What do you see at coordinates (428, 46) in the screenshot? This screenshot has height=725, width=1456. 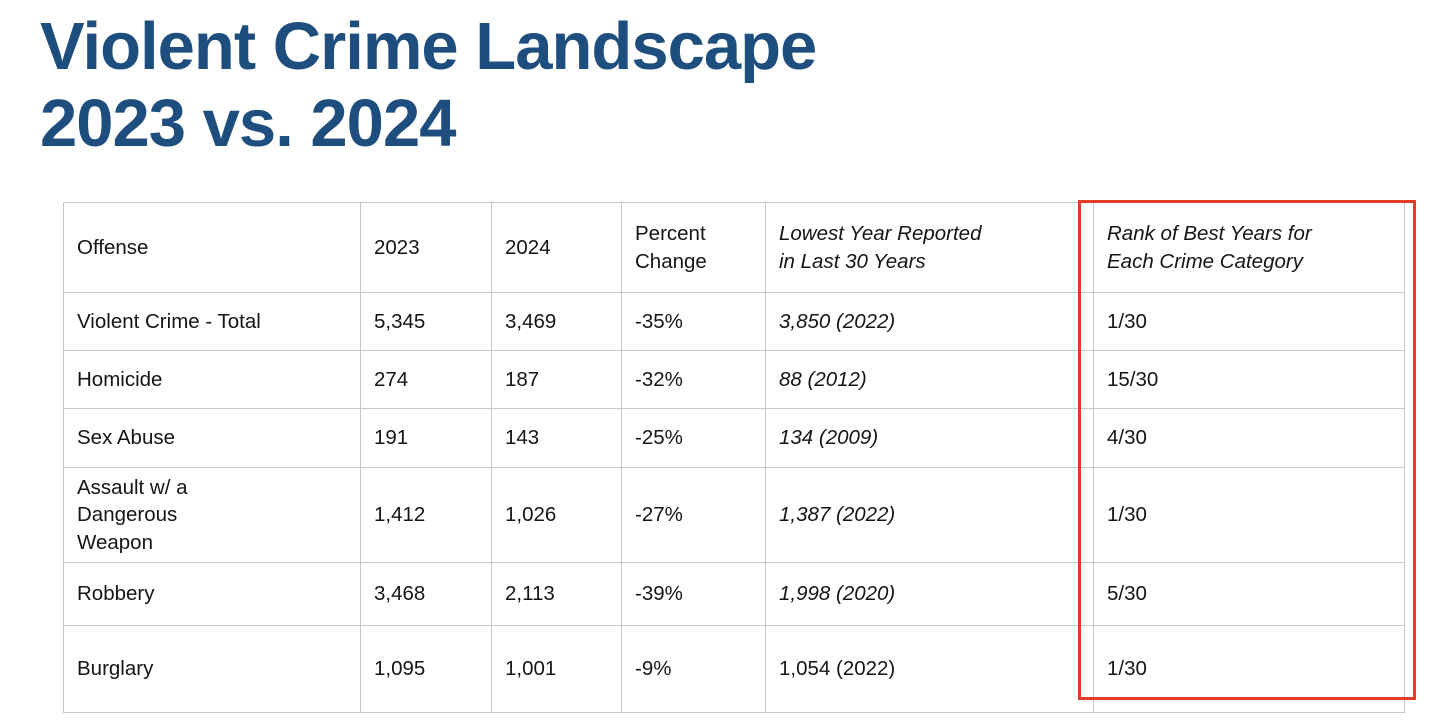 I see `page-title-line1: Violent Crime Landscape` at bounding box center [428, 46].